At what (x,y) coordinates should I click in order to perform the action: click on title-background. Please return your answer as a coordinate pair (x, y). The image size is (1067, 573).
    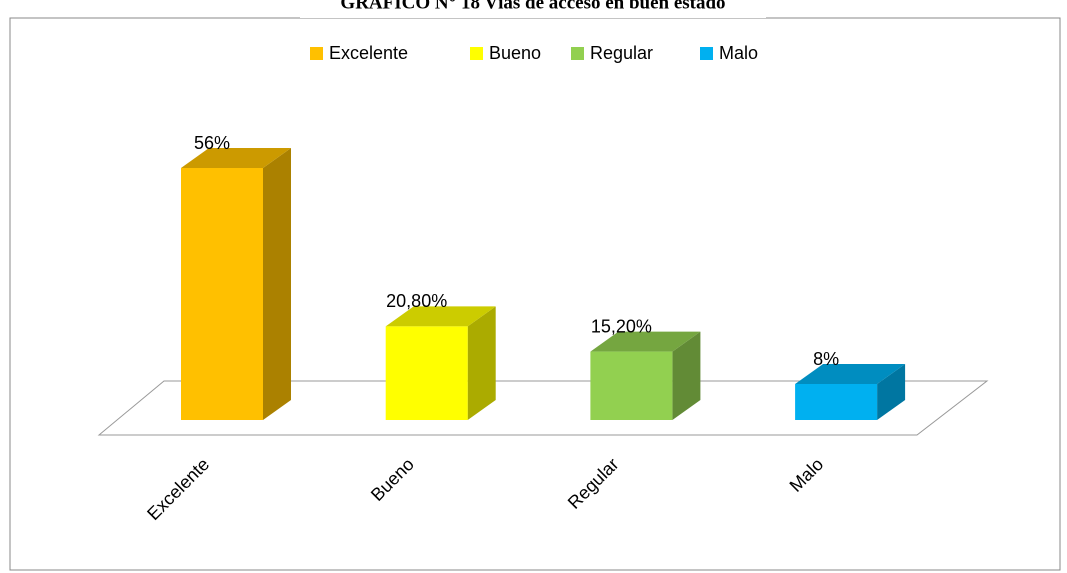
    Looking at the image, I should click on (533, 9).